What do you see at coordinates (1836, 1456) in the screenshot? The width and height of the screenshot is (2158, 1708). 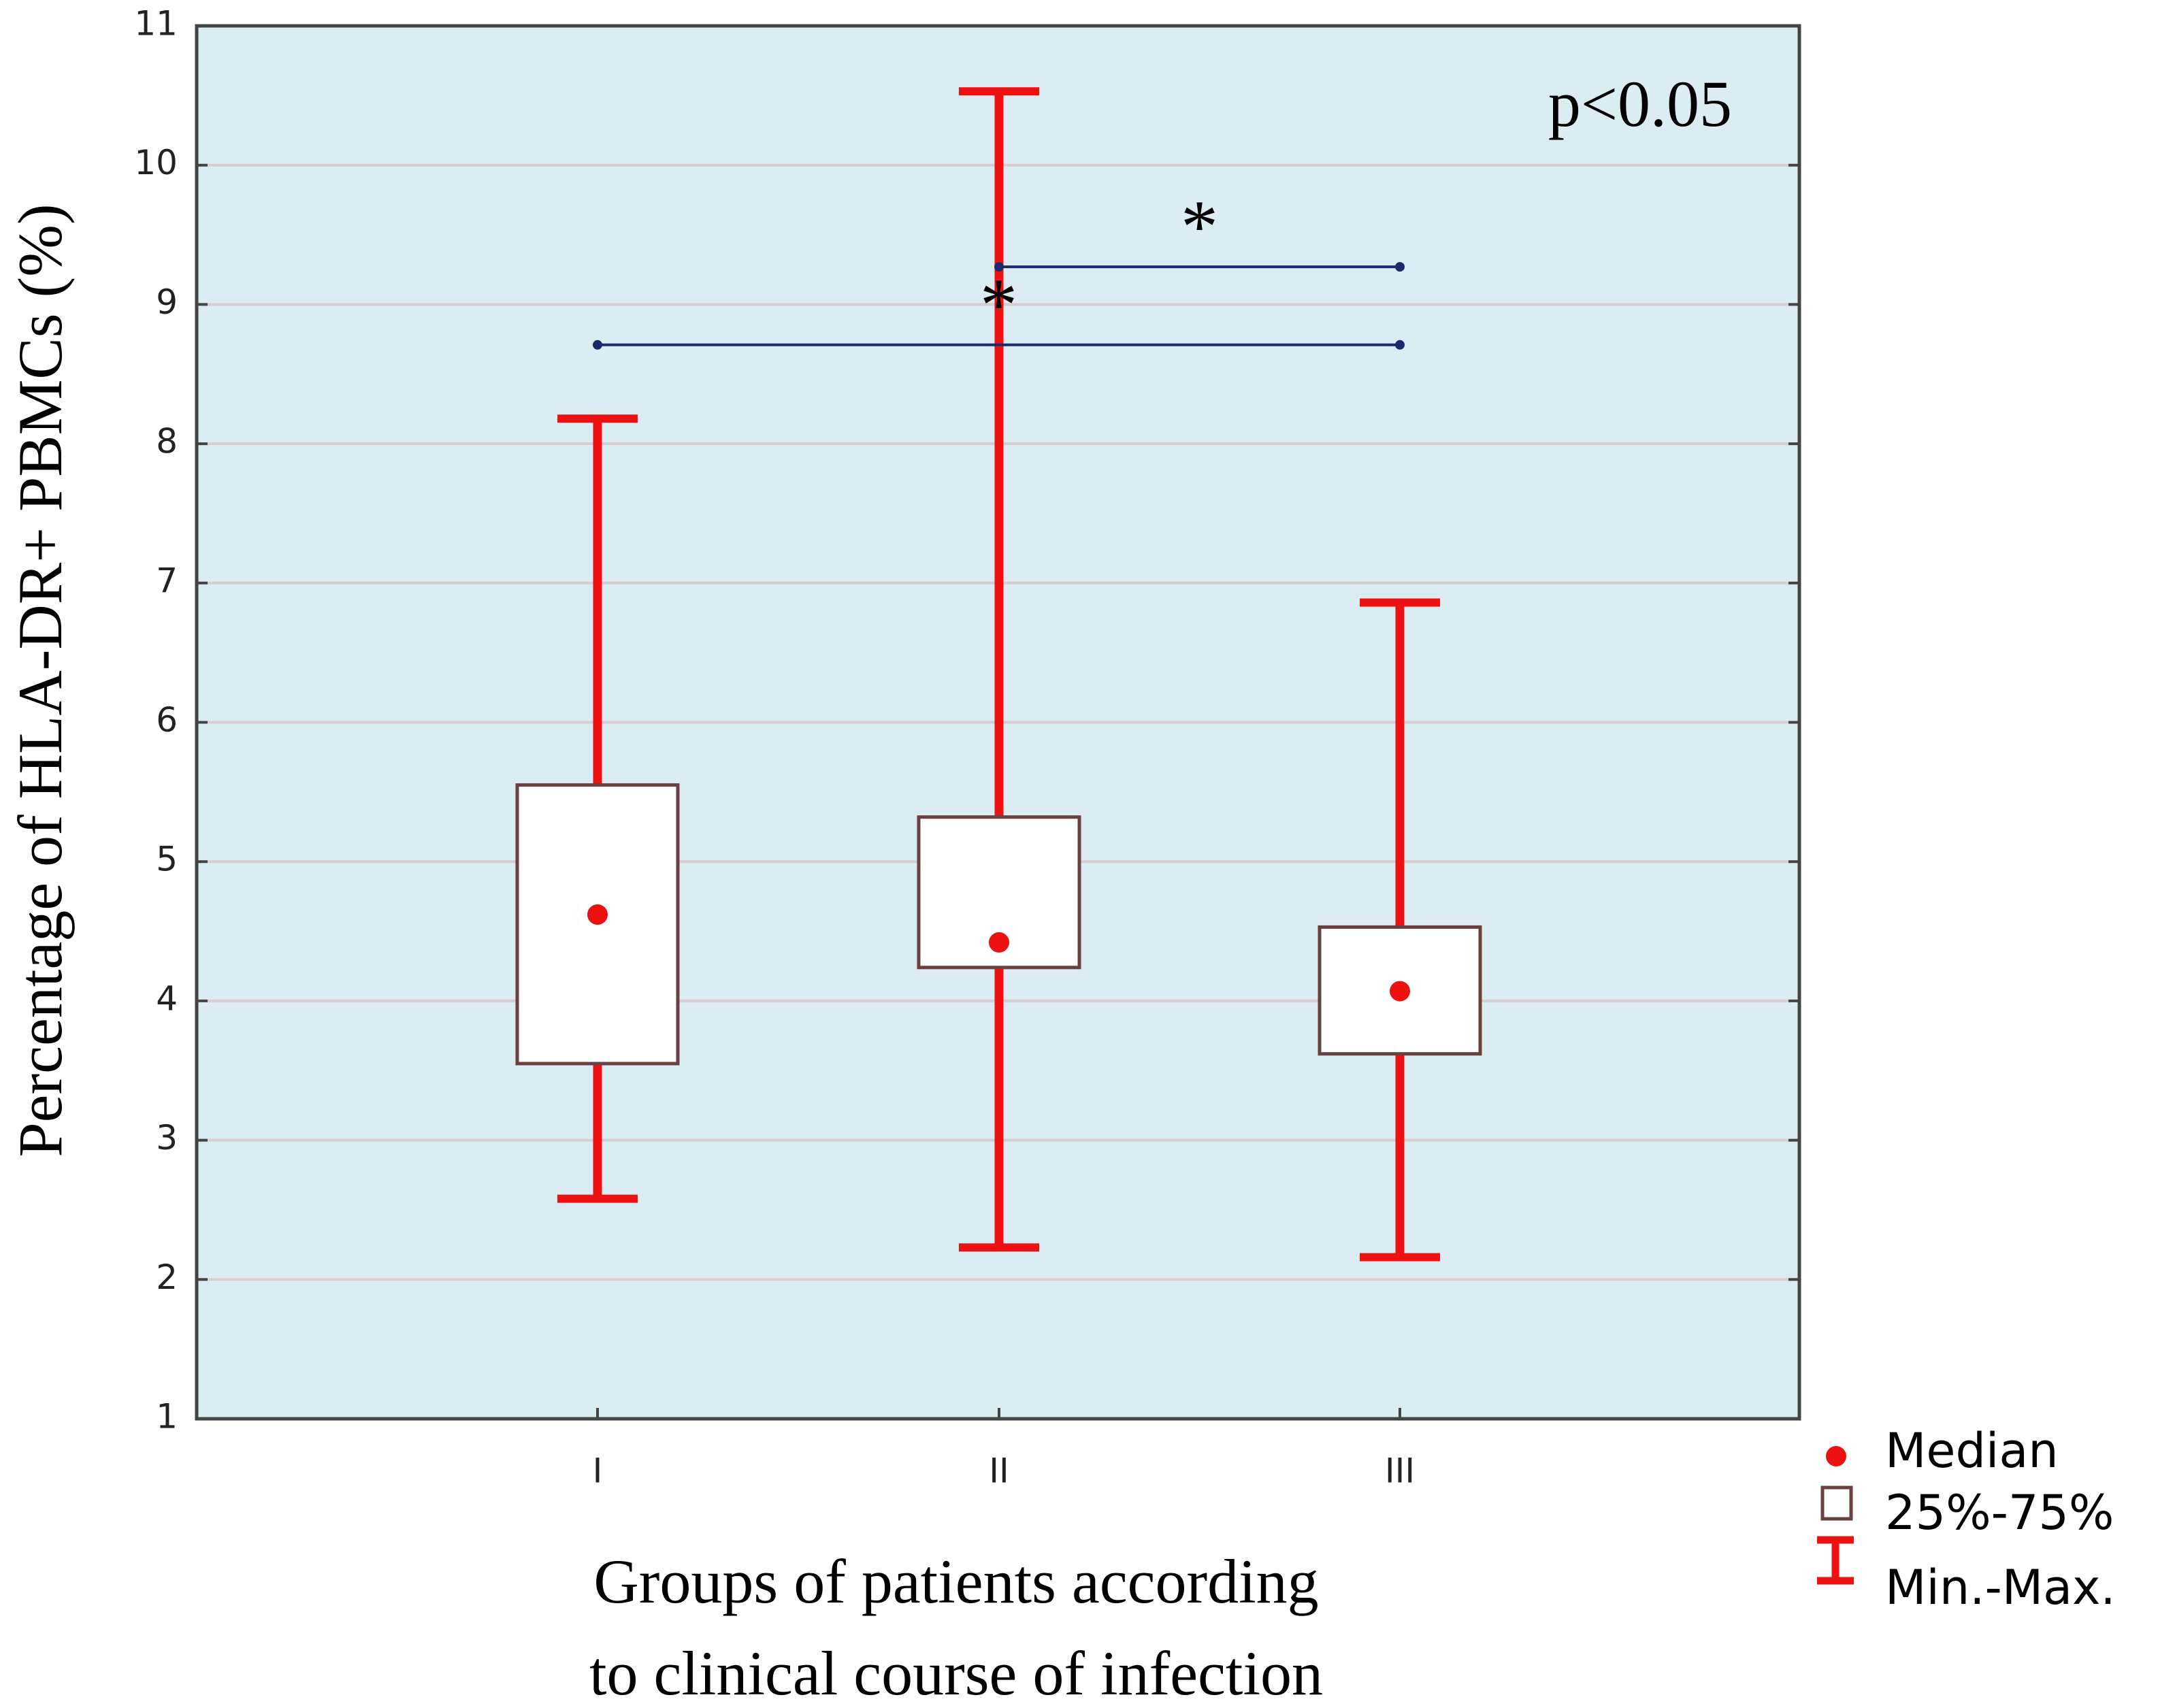 I see `legend-median-dot` at bounding box center [1836, 1456].